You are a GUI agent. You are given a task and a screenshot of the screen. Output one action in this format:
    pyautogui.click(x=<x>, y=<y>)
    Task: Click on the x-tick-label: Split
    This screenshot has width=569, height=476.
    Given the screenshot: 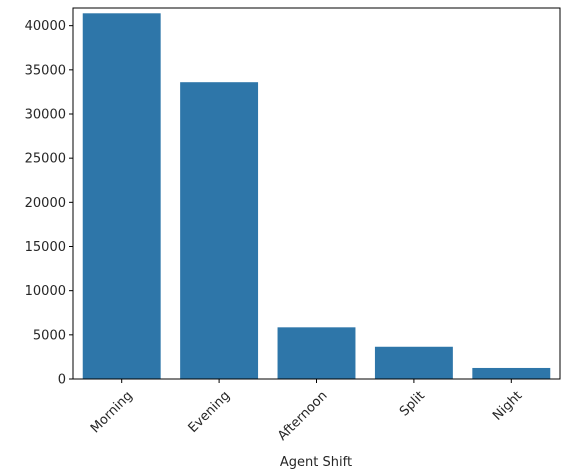 What is the action you would take?
    pyautogui.click(x=412, y=403)
    